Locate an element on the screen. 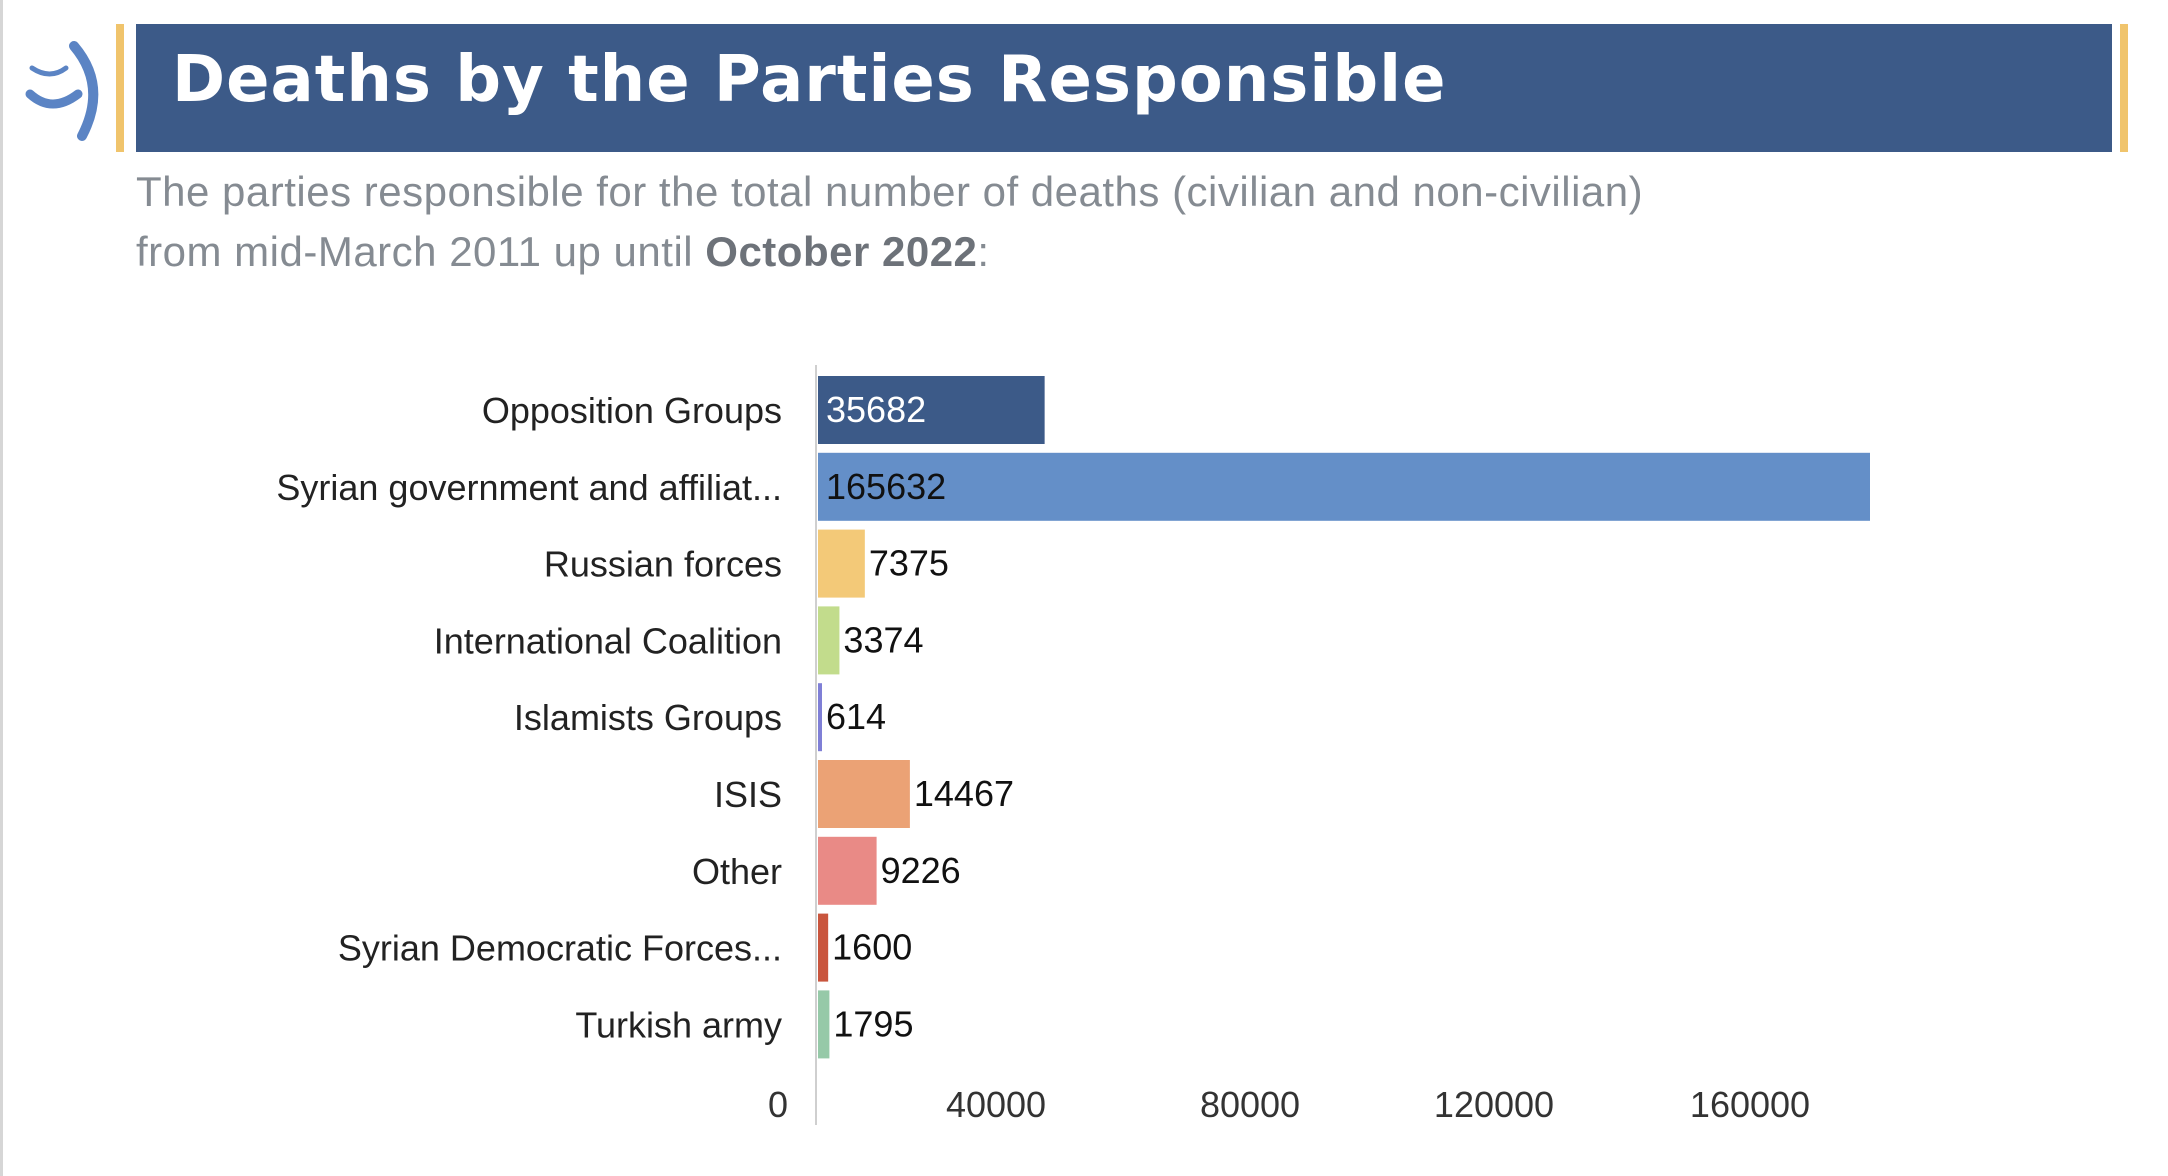 The width and height of the screenshot is (2168, 1176). accent-bar-right is located at coordinates (2124, 88).